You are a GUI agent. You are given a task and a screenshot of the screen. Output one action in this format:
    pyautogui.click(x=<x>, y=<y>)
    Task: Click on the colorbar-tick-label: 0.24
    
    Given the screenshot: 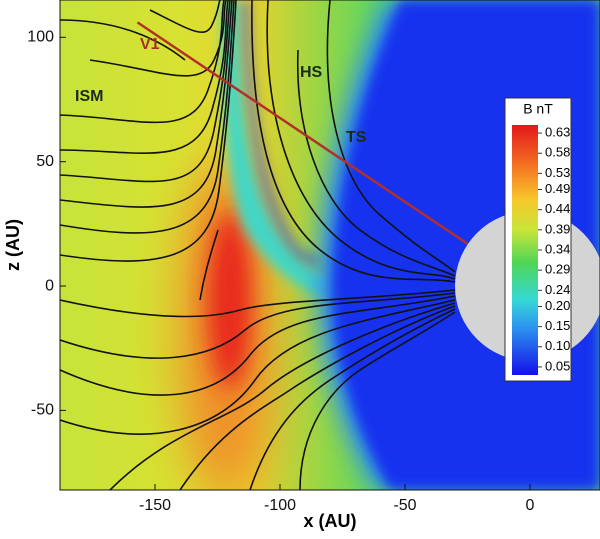 What is the action you would take?
    pyautogui.click(x=557, y=289)
    